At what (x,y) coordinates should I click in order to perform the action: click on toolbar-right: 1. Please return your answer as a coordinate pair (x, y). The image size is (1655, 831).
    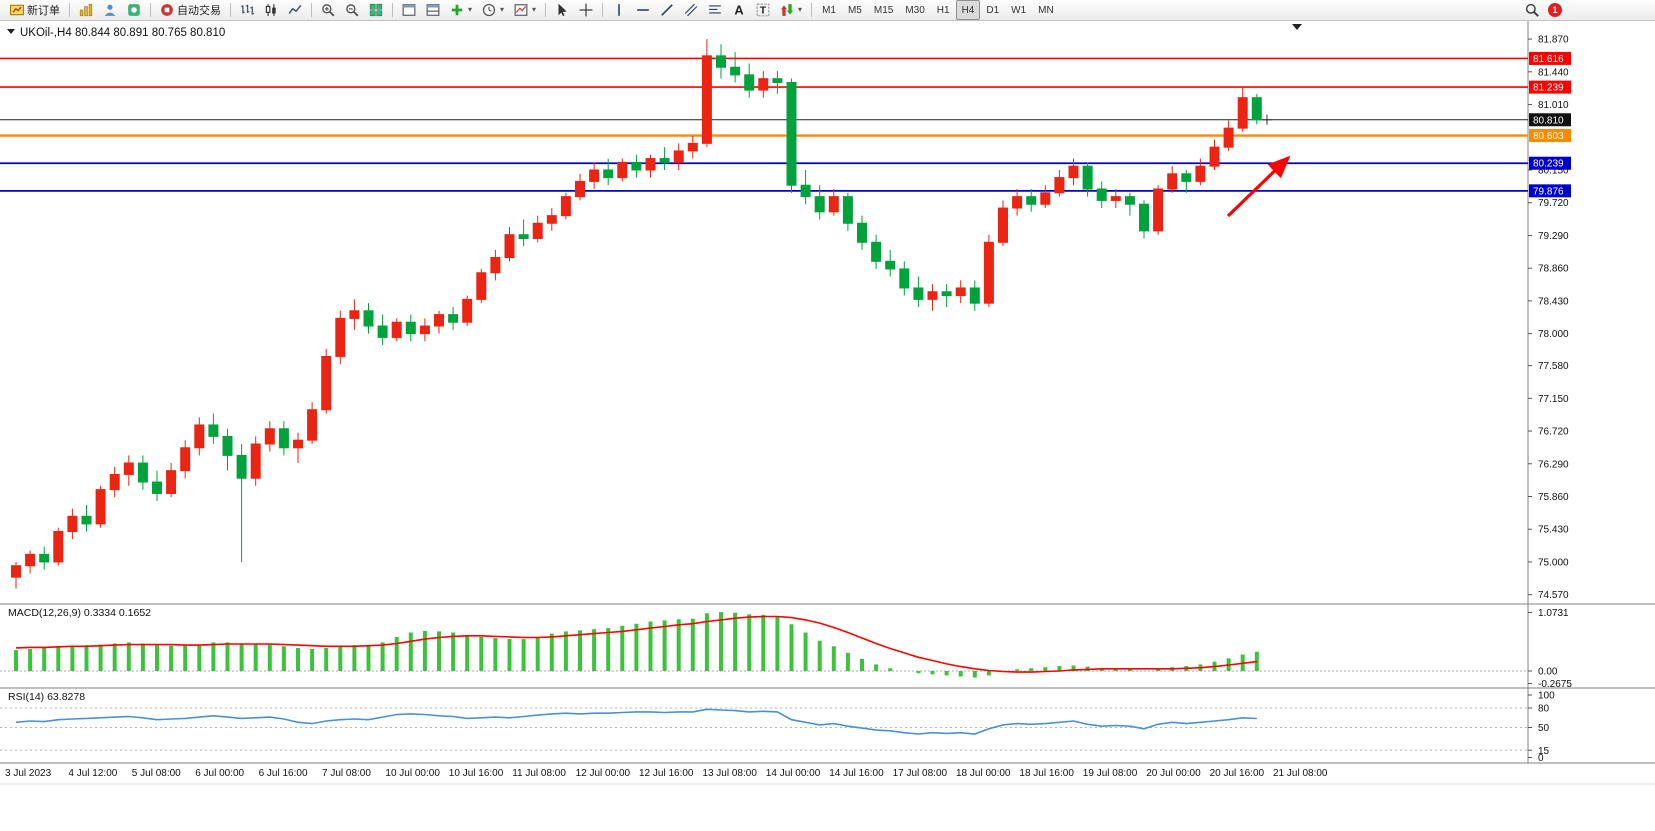
    Looking at the image, I should click on (1587, 10).